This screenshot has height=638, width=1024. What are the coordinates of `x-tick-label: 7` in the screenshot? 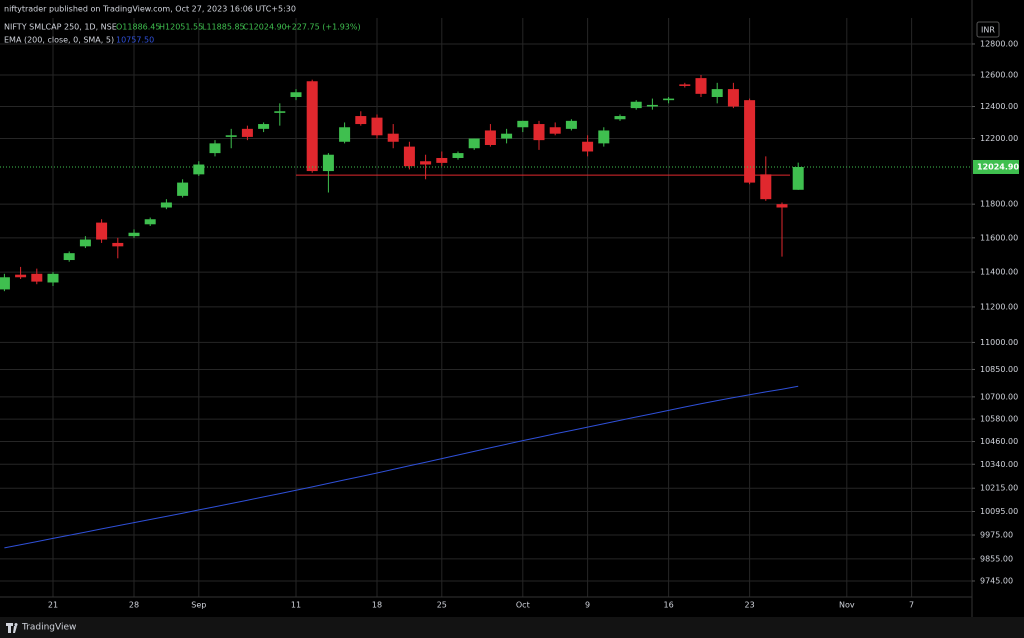 It's located at (911, 605).